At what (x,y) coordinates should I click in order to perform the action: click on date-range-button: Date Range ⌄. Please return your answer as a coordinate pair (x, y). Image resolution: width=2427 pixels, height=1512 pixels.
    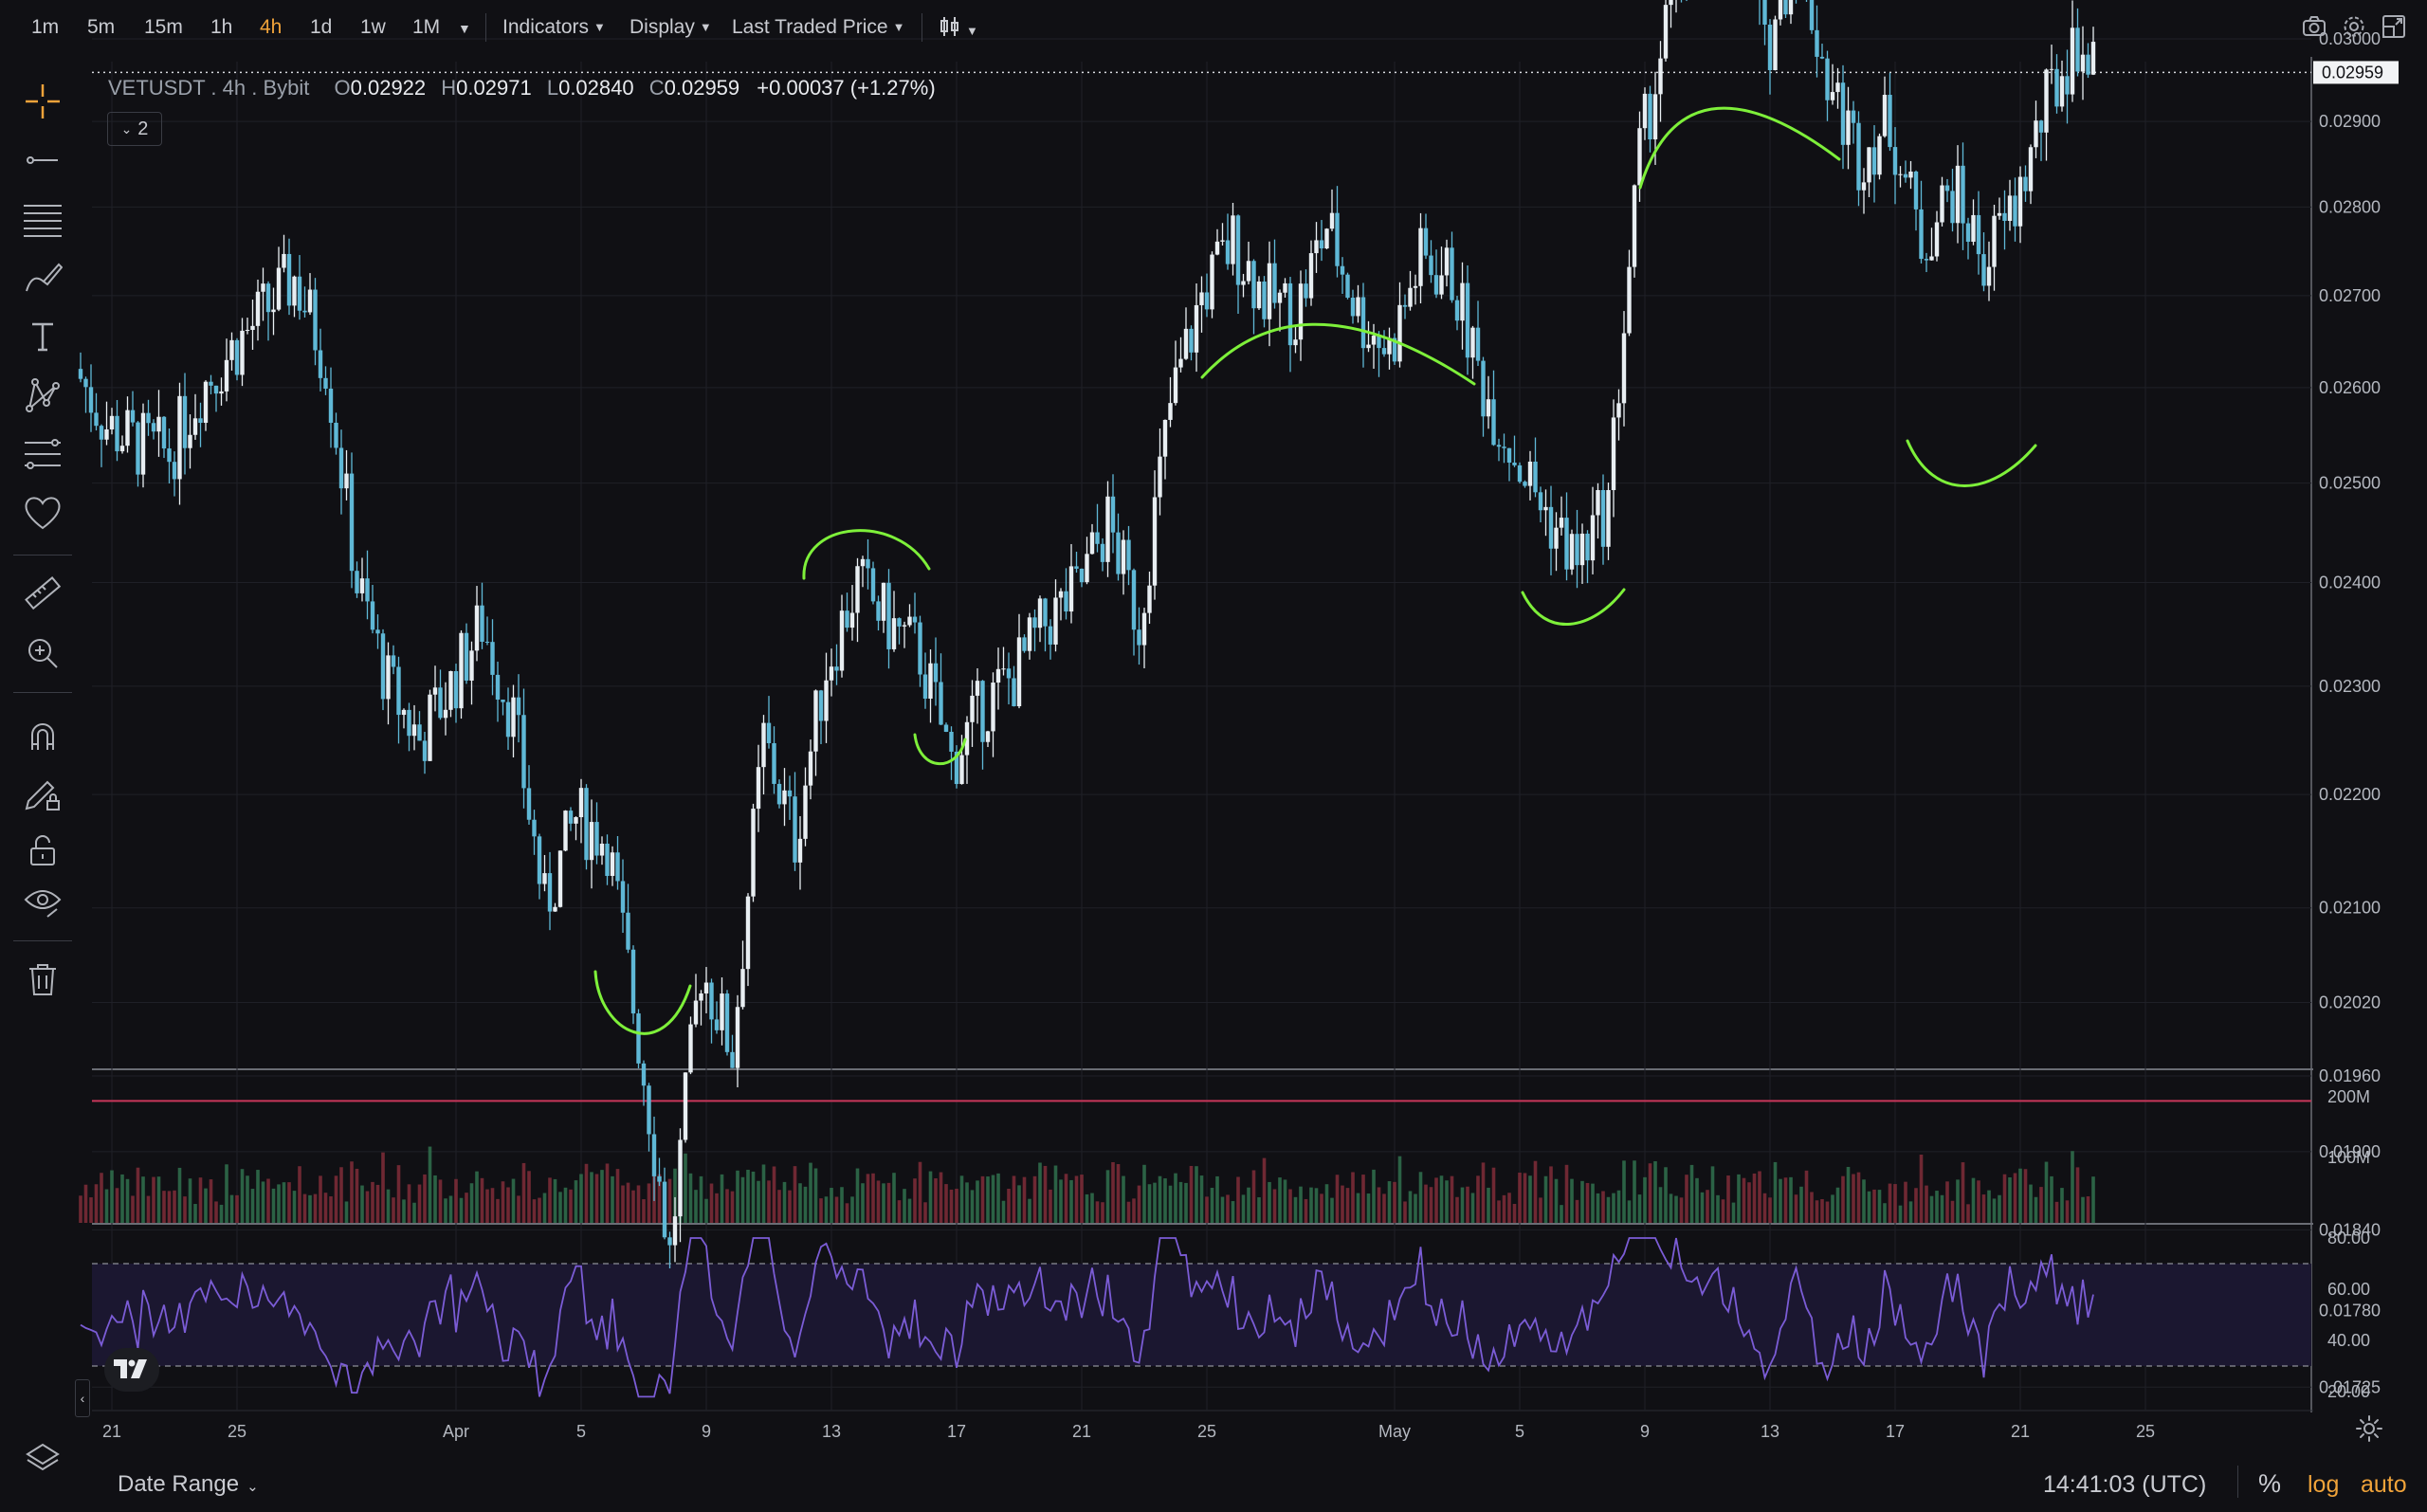
    Looking at the image, I should click on (188, 1485).